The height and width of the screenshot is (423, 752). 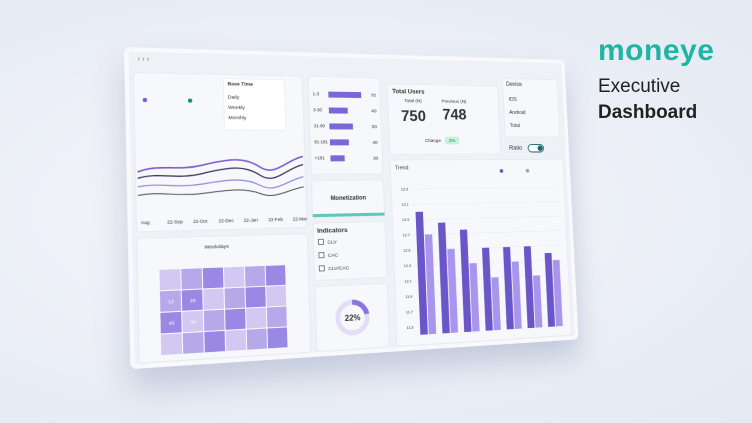 What do you see at coordinates (317, 110) in the screenshot?
I see `bar-label: 3-30` at bounding box center [317, 110].